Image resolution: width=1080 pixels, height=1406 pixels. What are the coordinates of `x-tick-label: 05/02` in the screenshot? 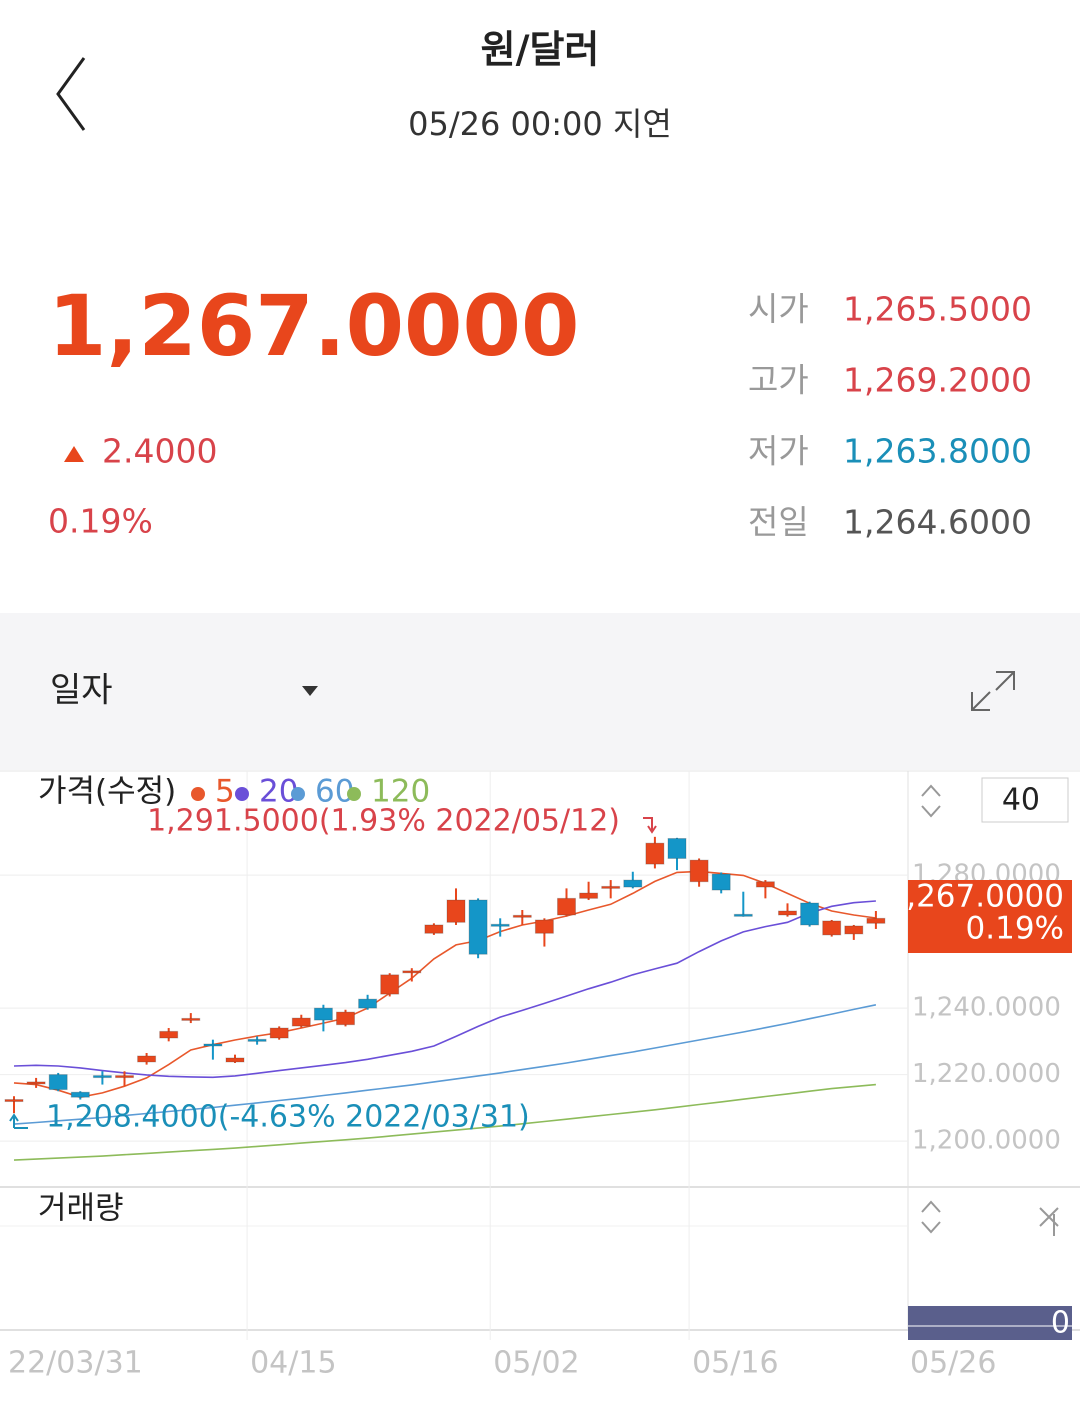 It's located at (536, 1363).